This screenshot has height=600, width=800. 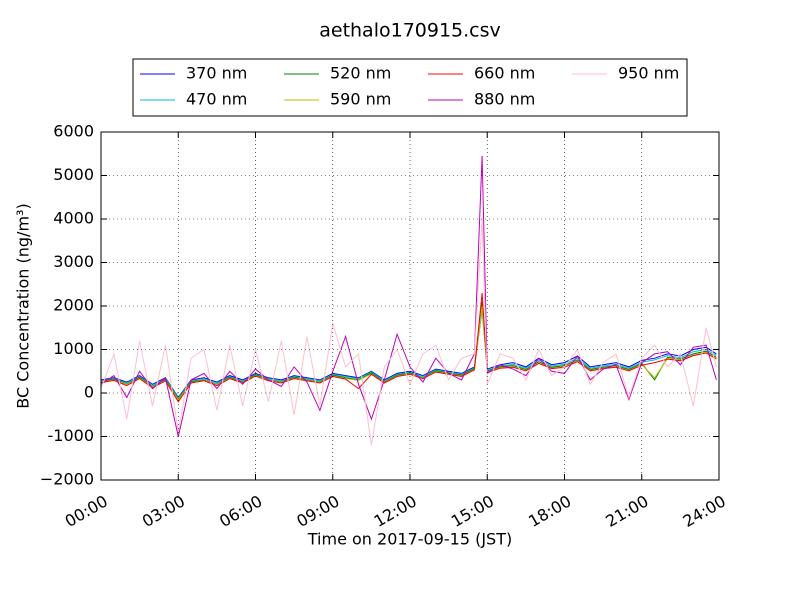 I want to click on y-tick-label: 1000, so click(x=73, y=348).